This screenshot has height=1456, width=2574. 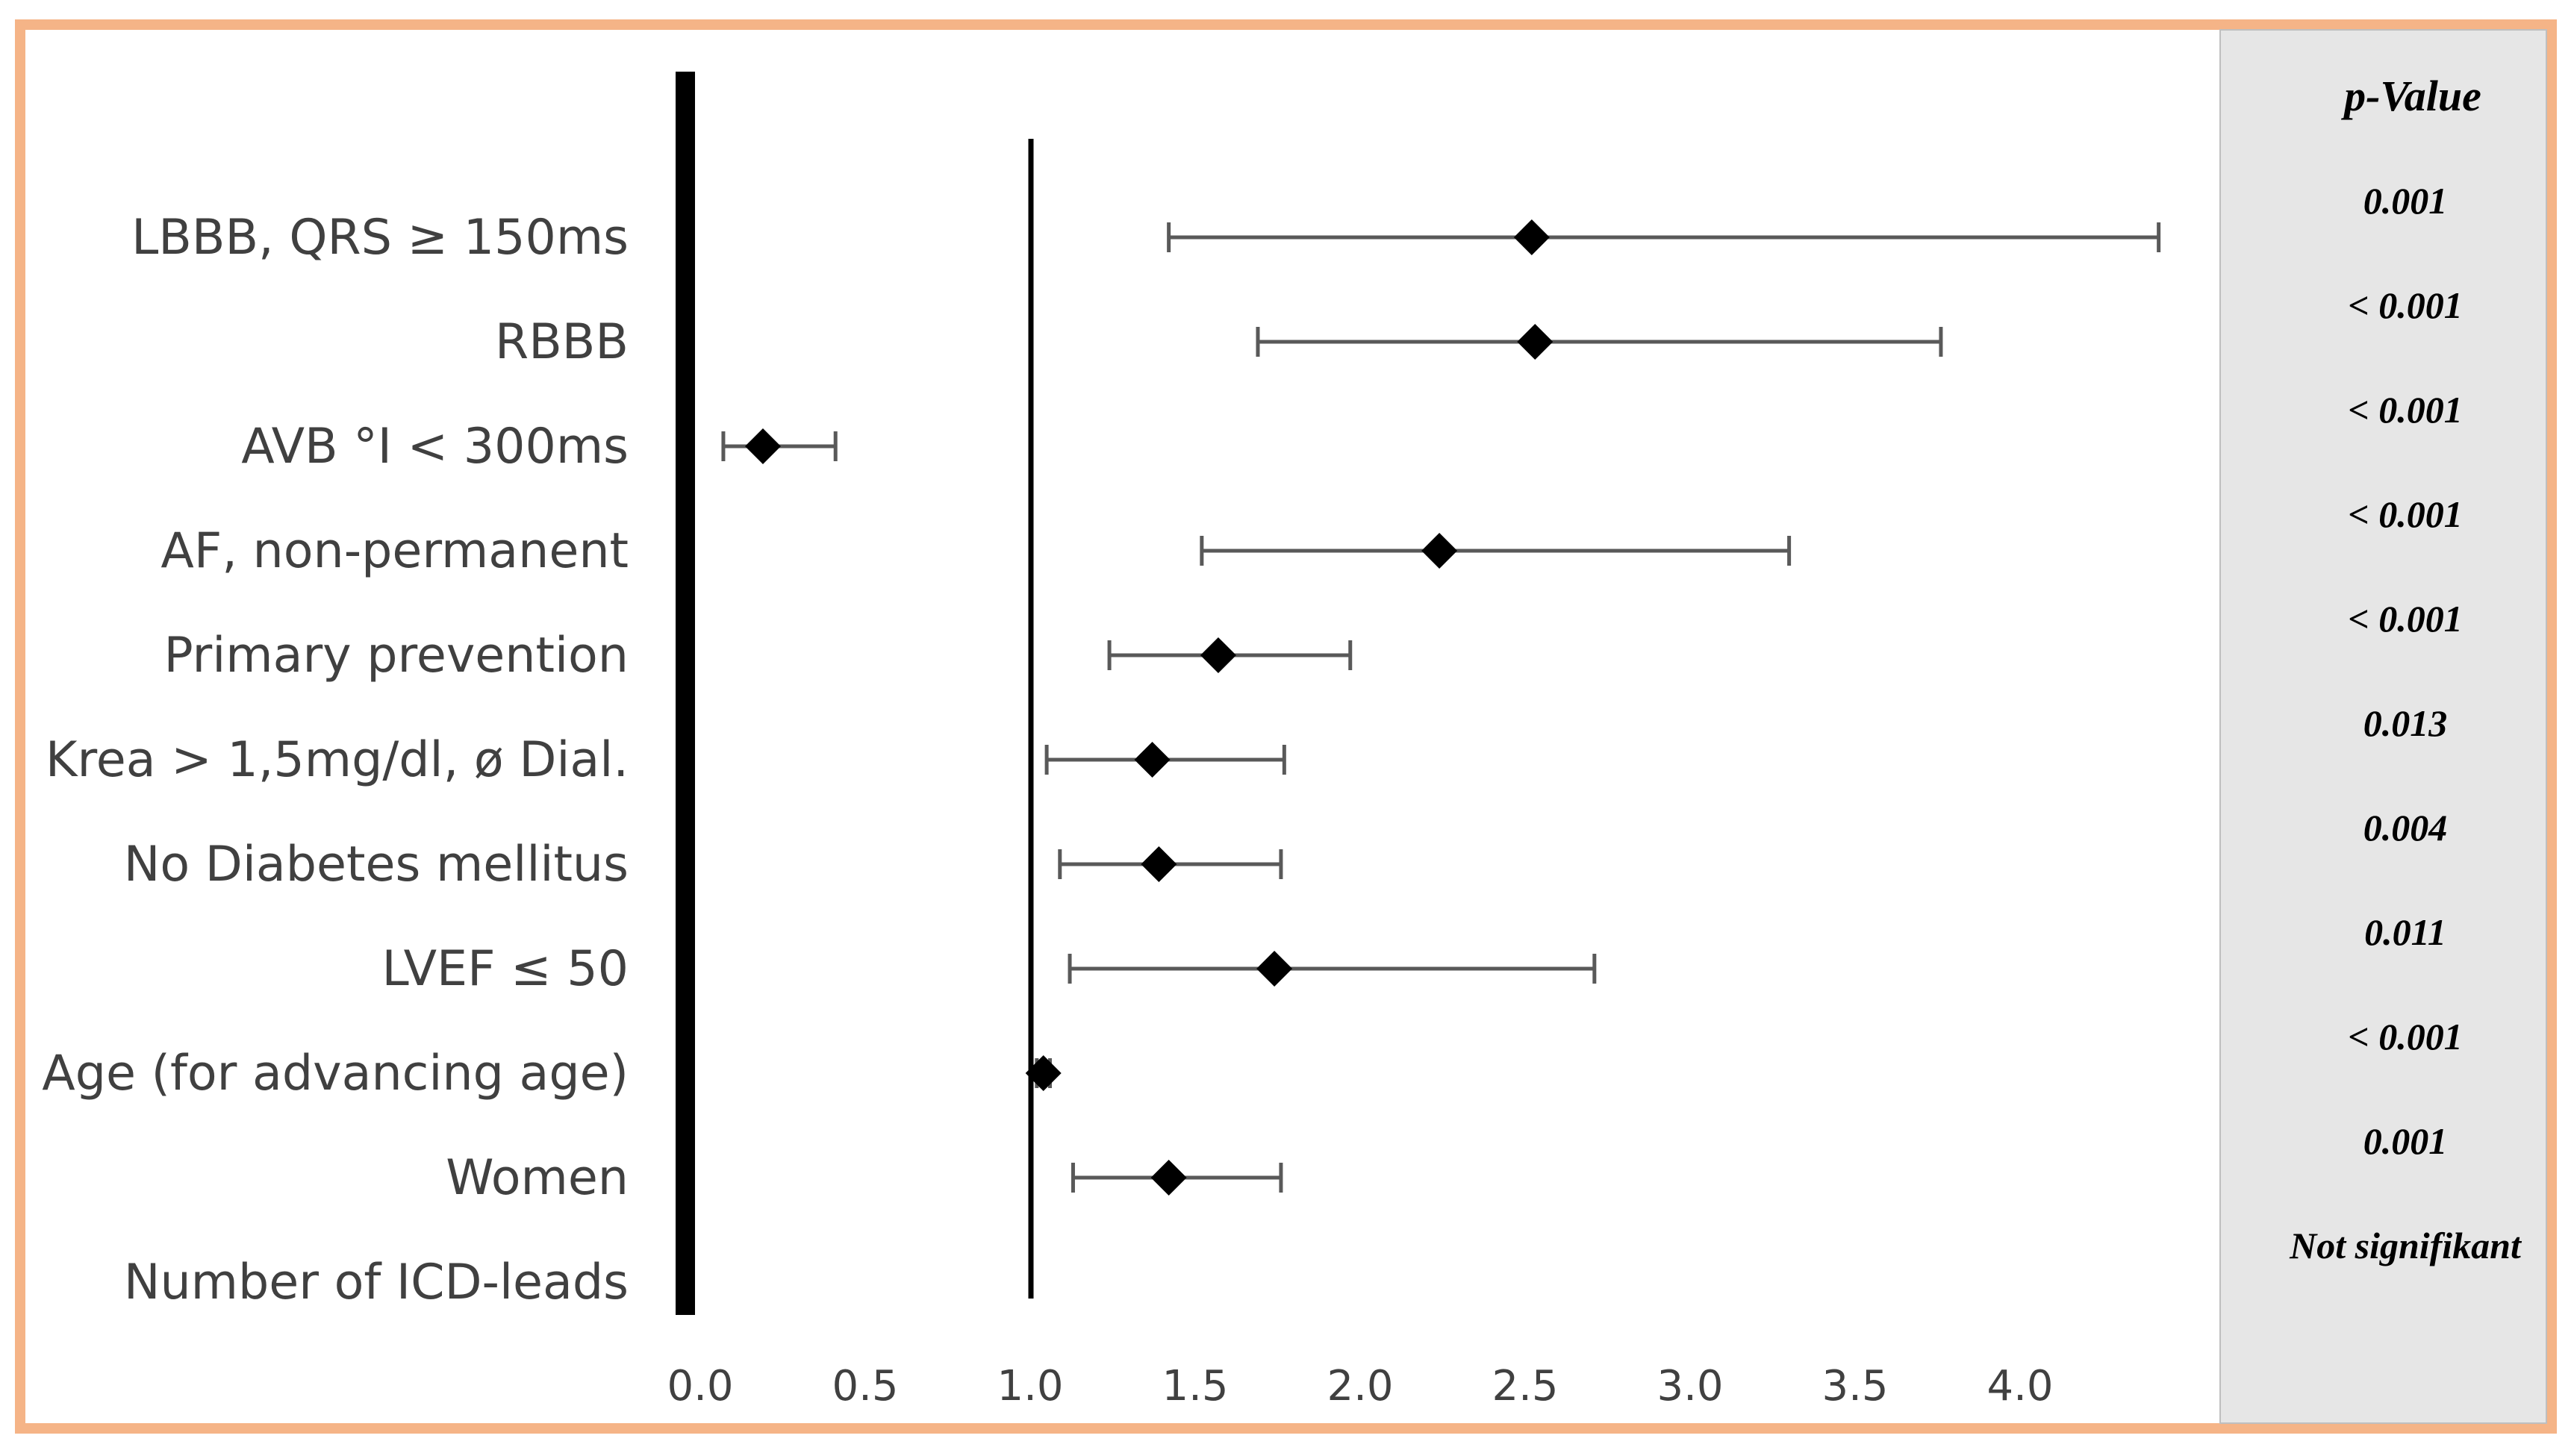 What do you see at coordinates (1286, 850) in the screenshot?
I see `forest-row: No Diabetes mellitus 0.004` at bounding box center [1286, 850].